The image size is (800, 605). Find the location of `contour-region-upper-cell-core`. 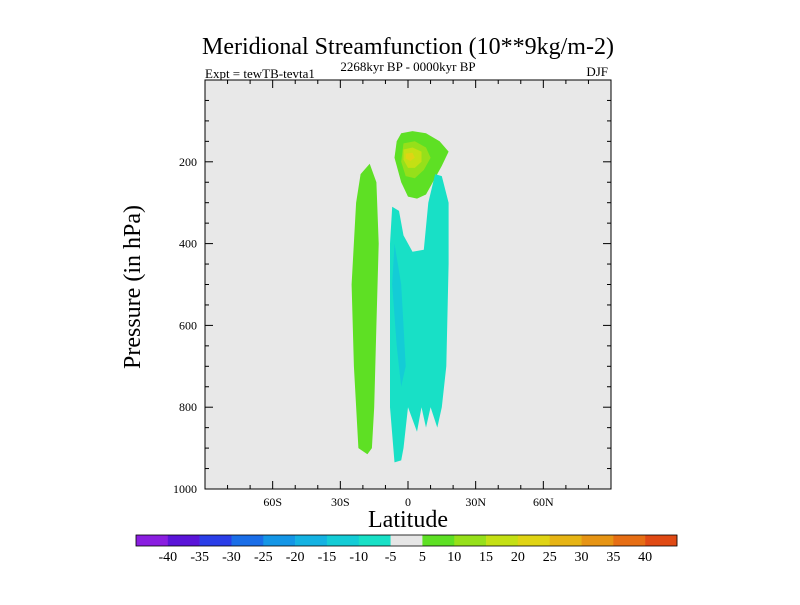

contour-region-upper-cell-core is located at coordinates (410, 156).